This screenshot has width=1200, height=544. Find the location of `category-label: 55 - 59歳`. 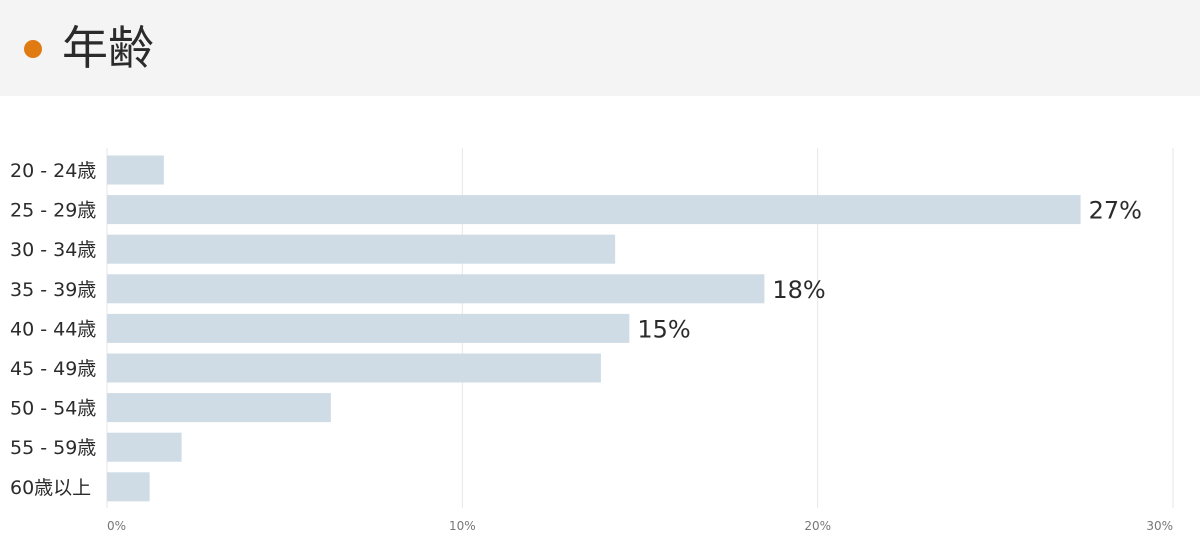

category-label: 55 - 59歳 is located at coordinates (53, 448).